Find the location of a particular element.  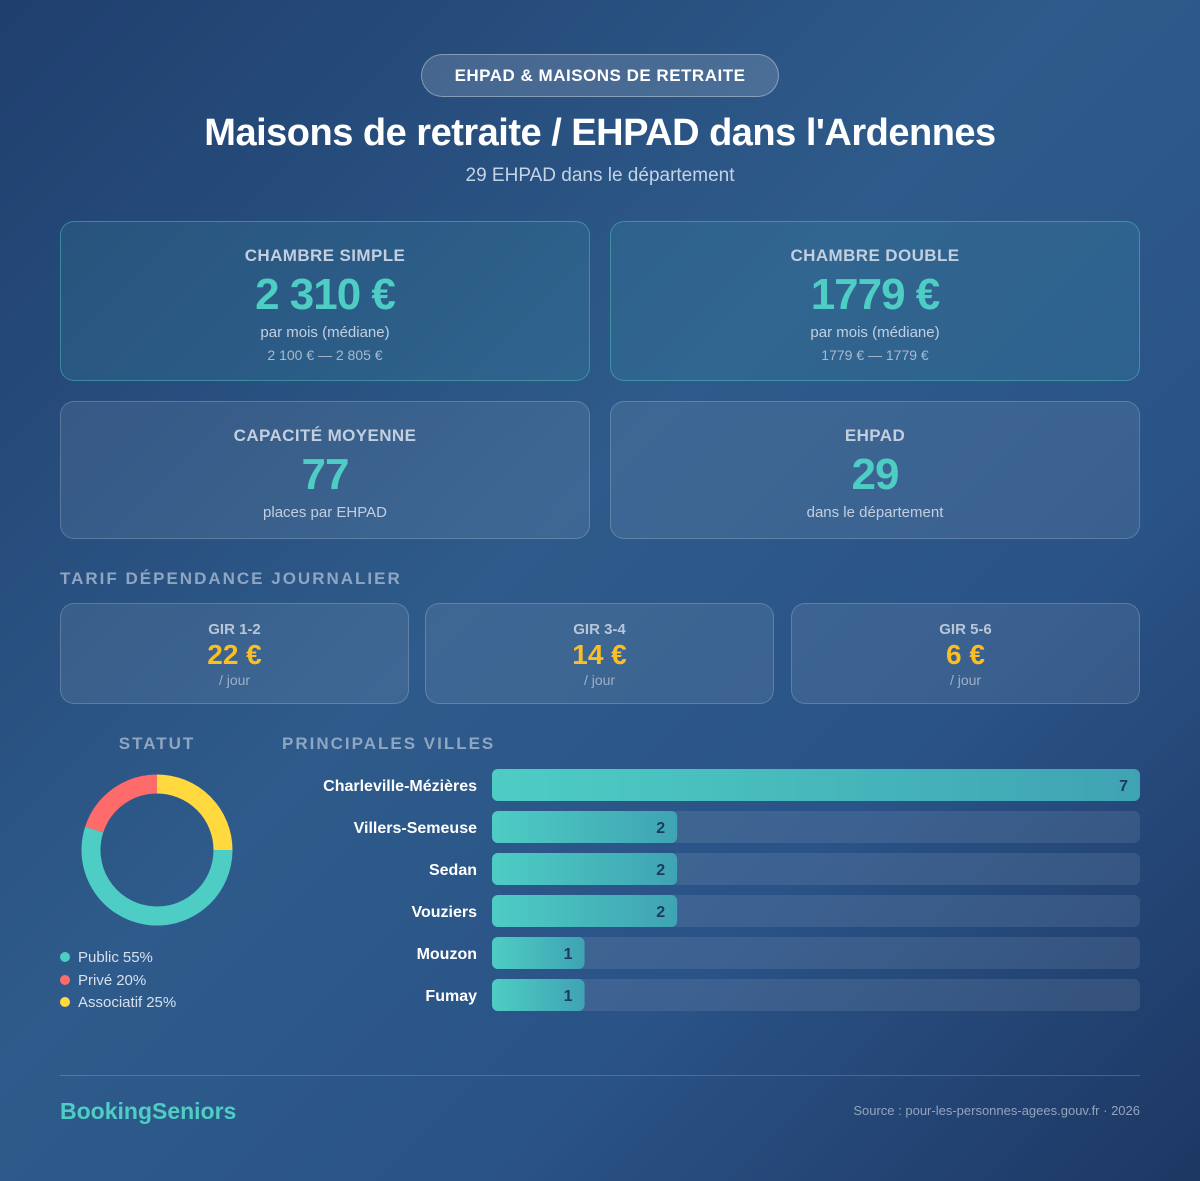

card-value: 2 310 € is located at coordinates (325, 294).